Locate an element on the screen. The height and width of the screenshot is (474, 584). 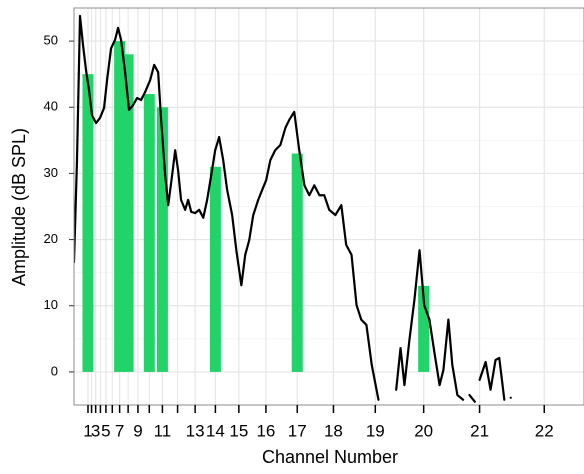
x-tick-label: 7 is located at coordinates (119, 430).